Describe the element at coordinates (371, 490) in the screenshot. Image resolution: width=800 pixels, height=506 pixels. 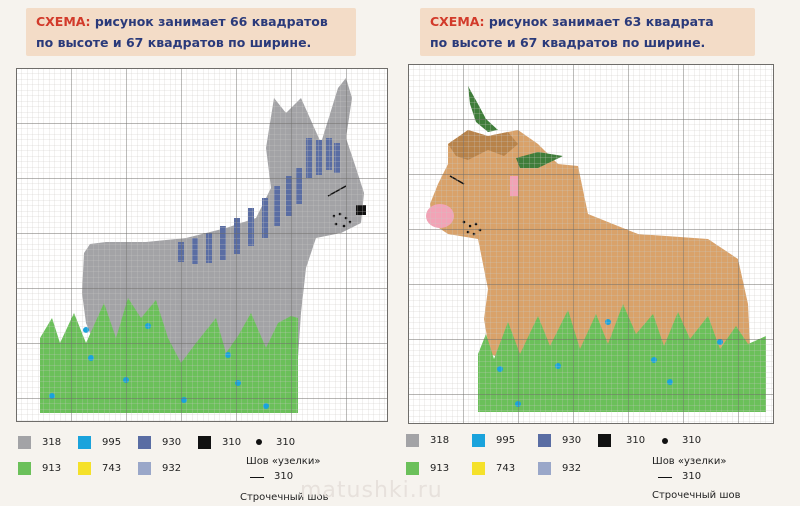
I see `watermark: matushki.ru` at that location.